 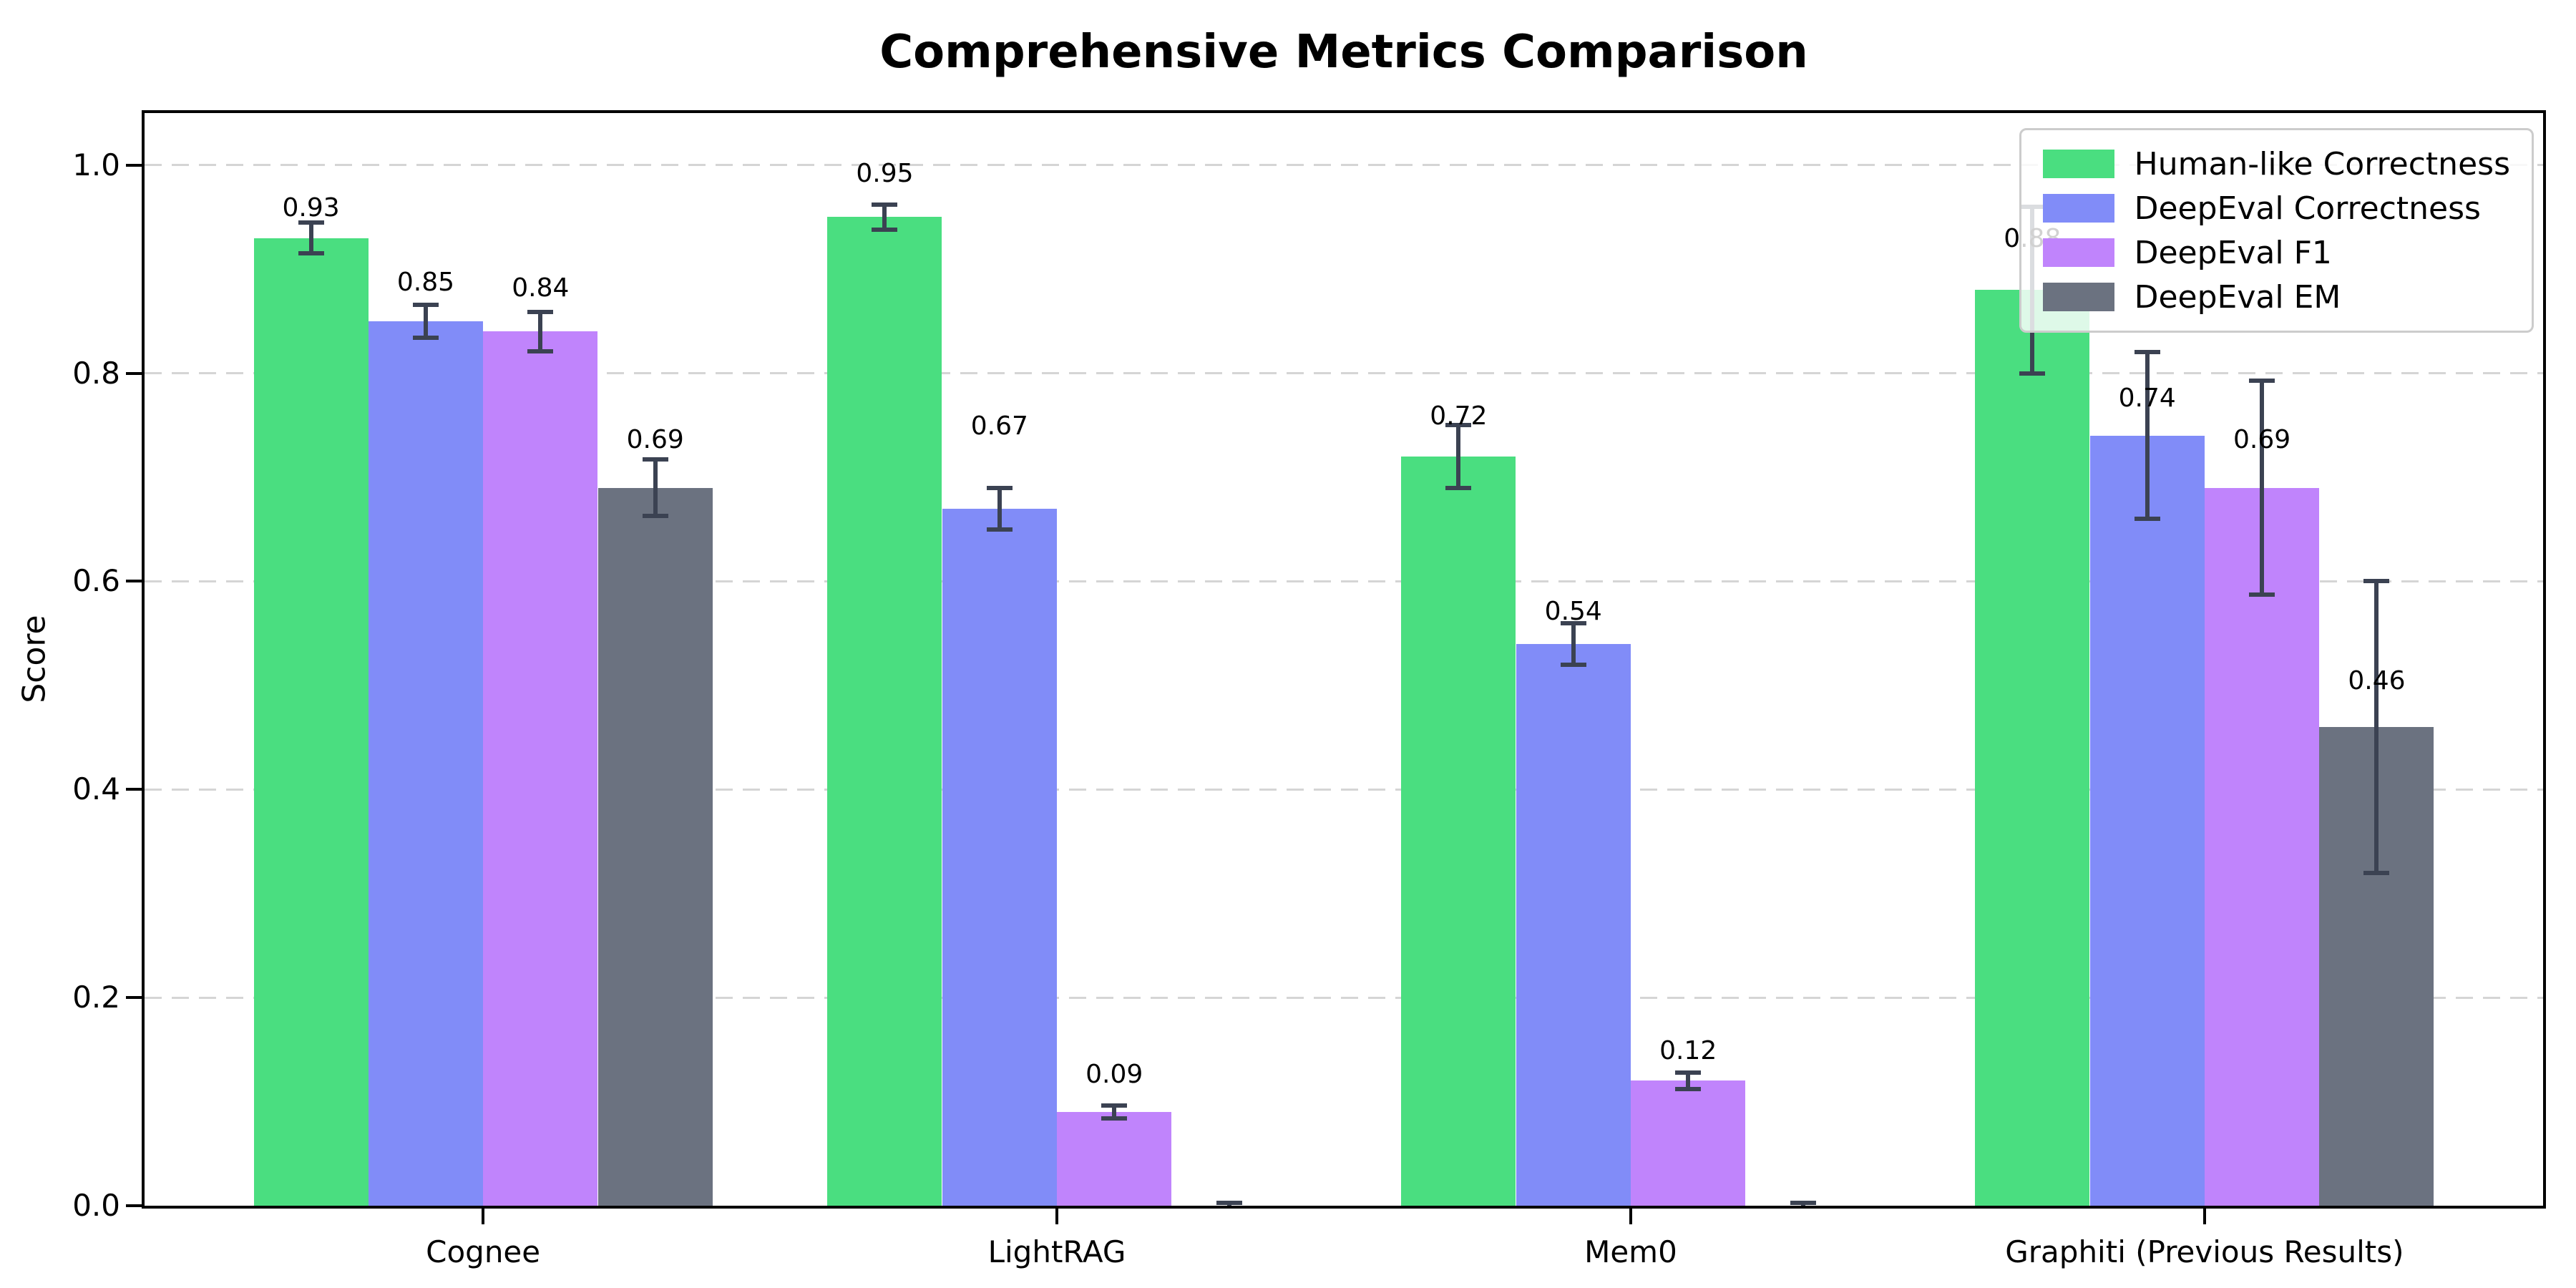 I want to click on bar-value-label: 0.95, so click(x=885, y=173).